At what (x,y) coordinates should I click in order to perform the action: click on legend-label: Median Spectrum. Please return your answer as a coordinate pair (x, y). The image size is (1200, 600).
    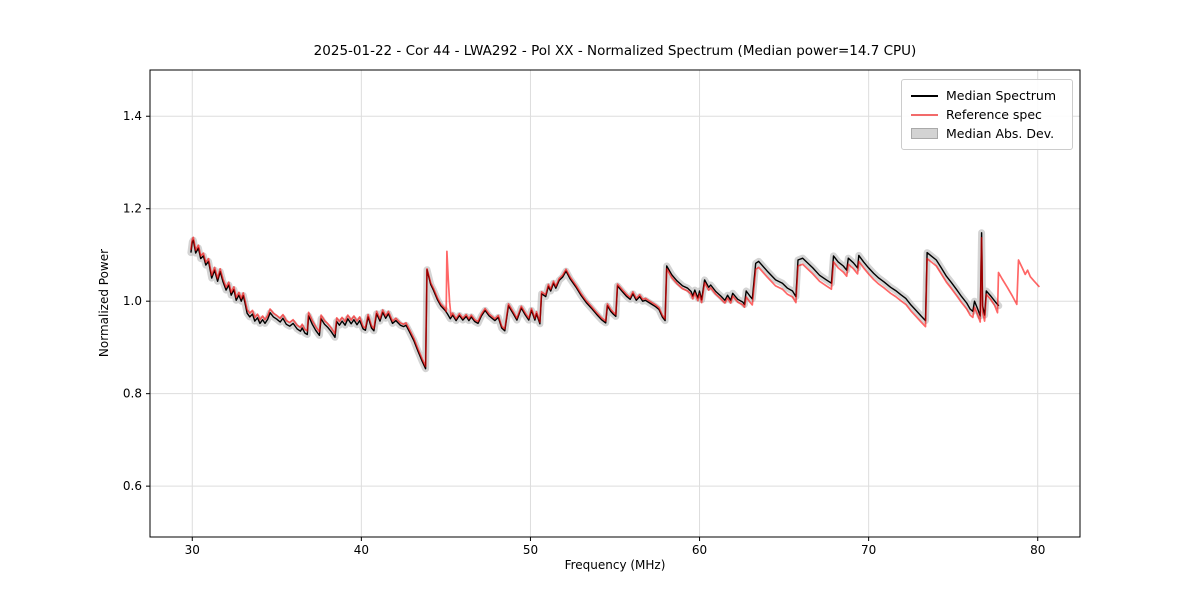
    Looking at the image, I should click on (1001, 95).